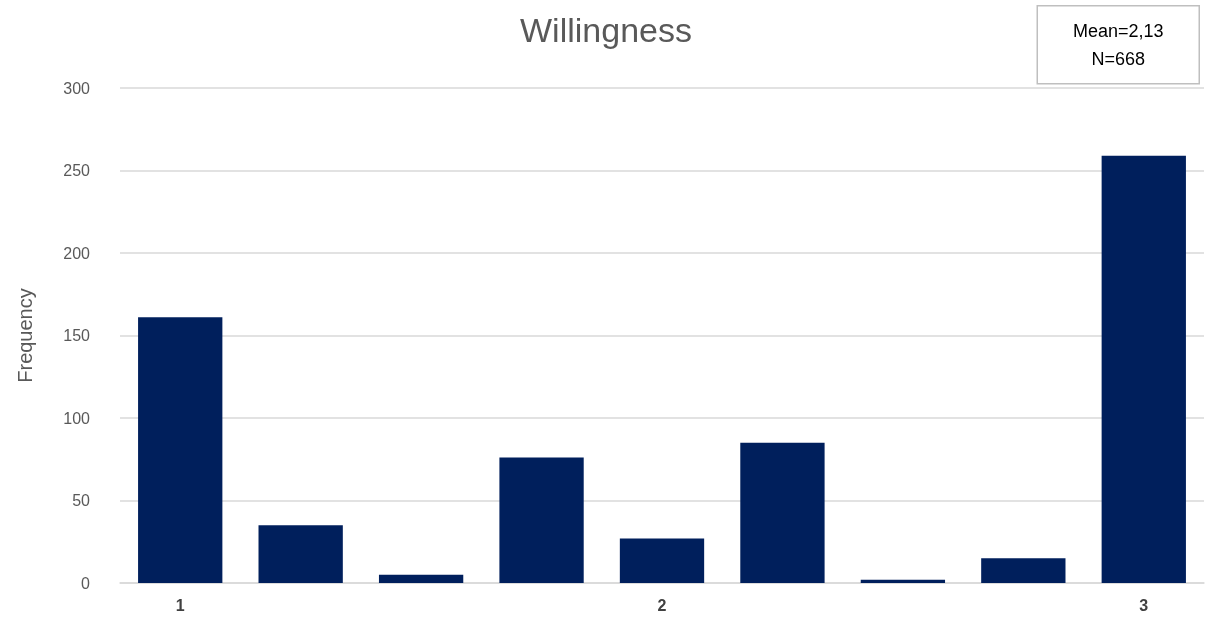 This screenshot has height=627, width=1212. Describe the element at coordinates (77, 253) in the screenshot. I see `y-tick-label: 200` at that location.